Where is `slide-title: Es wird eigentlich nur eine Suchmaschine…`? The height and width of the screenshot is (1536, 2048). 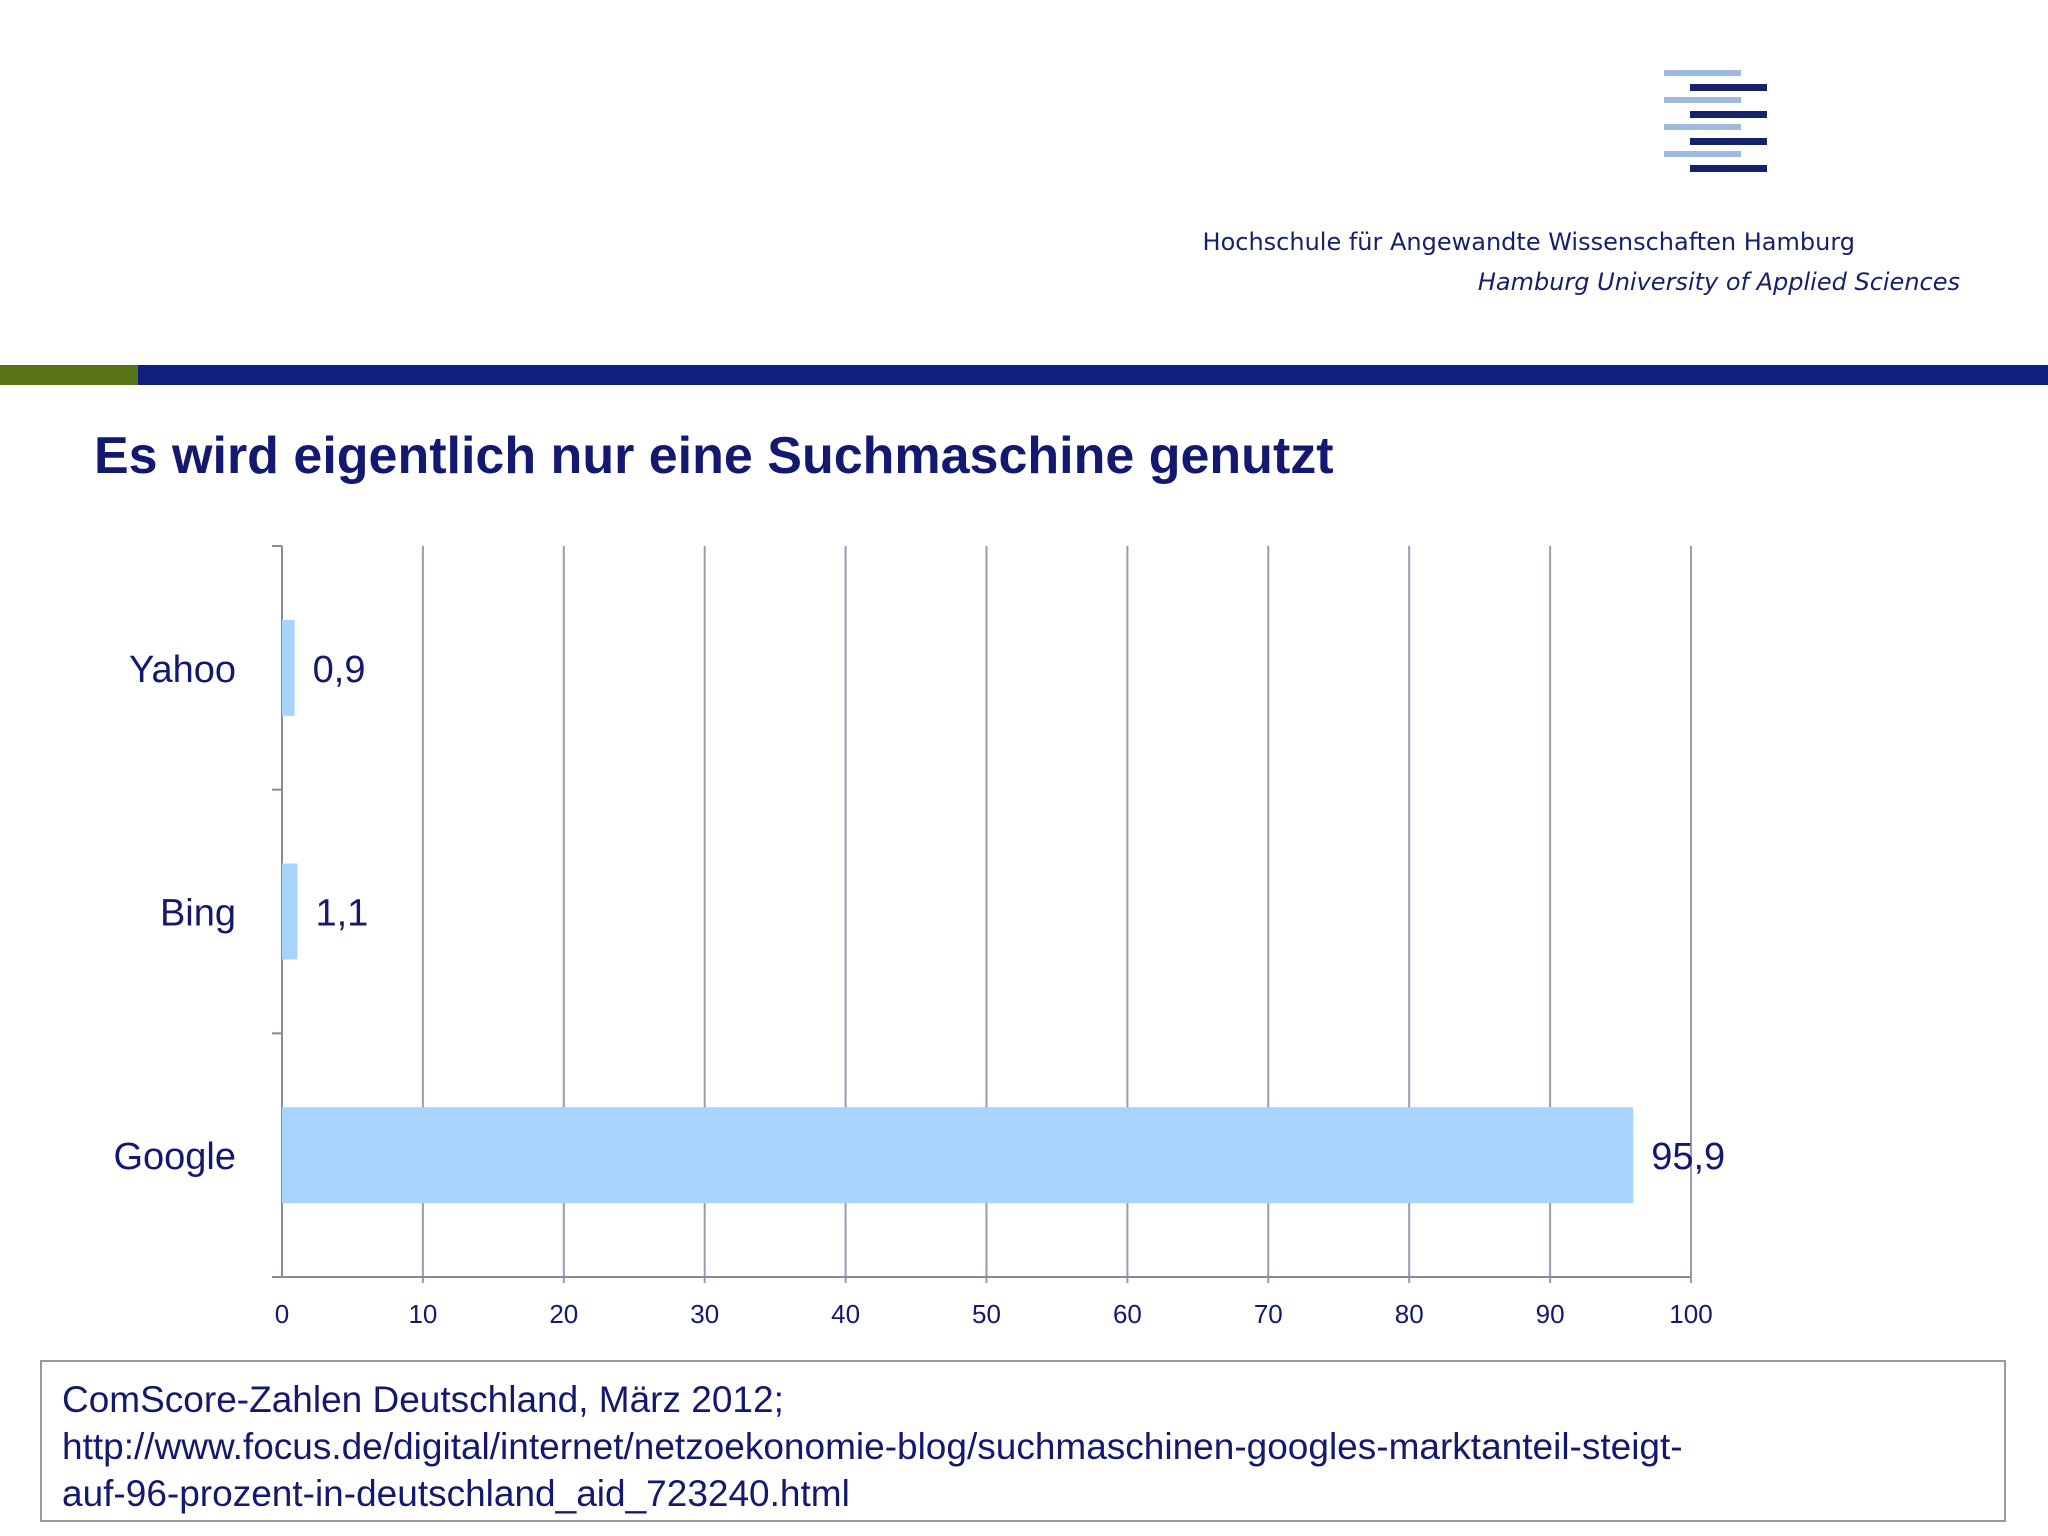 slide-title: Es wird eigentlich nur eine Suchmaschine… is located at coordinates (714, 456).